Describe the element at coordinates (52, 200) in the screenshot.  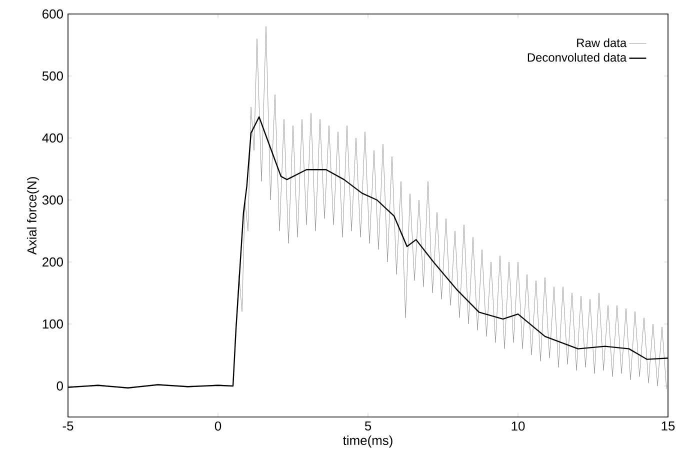
I see `y-tick-label: 300` at that location.